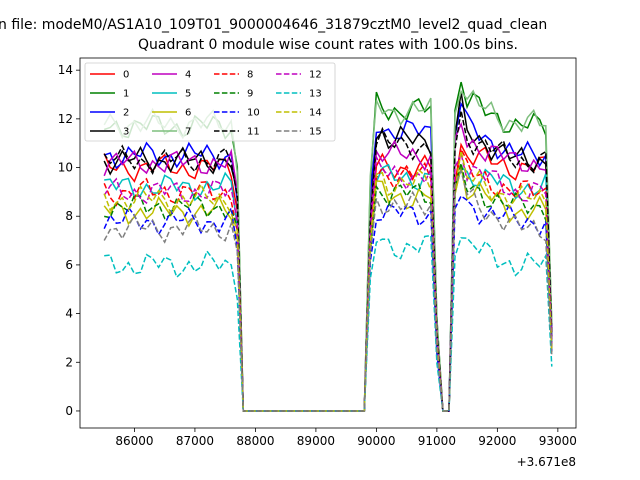 This screenshot has width=640, height=480. What do you see at coordinates (255, 441) in the screenshot?
I see `x-tick-label: 88000` at bounding box center [255, 441].